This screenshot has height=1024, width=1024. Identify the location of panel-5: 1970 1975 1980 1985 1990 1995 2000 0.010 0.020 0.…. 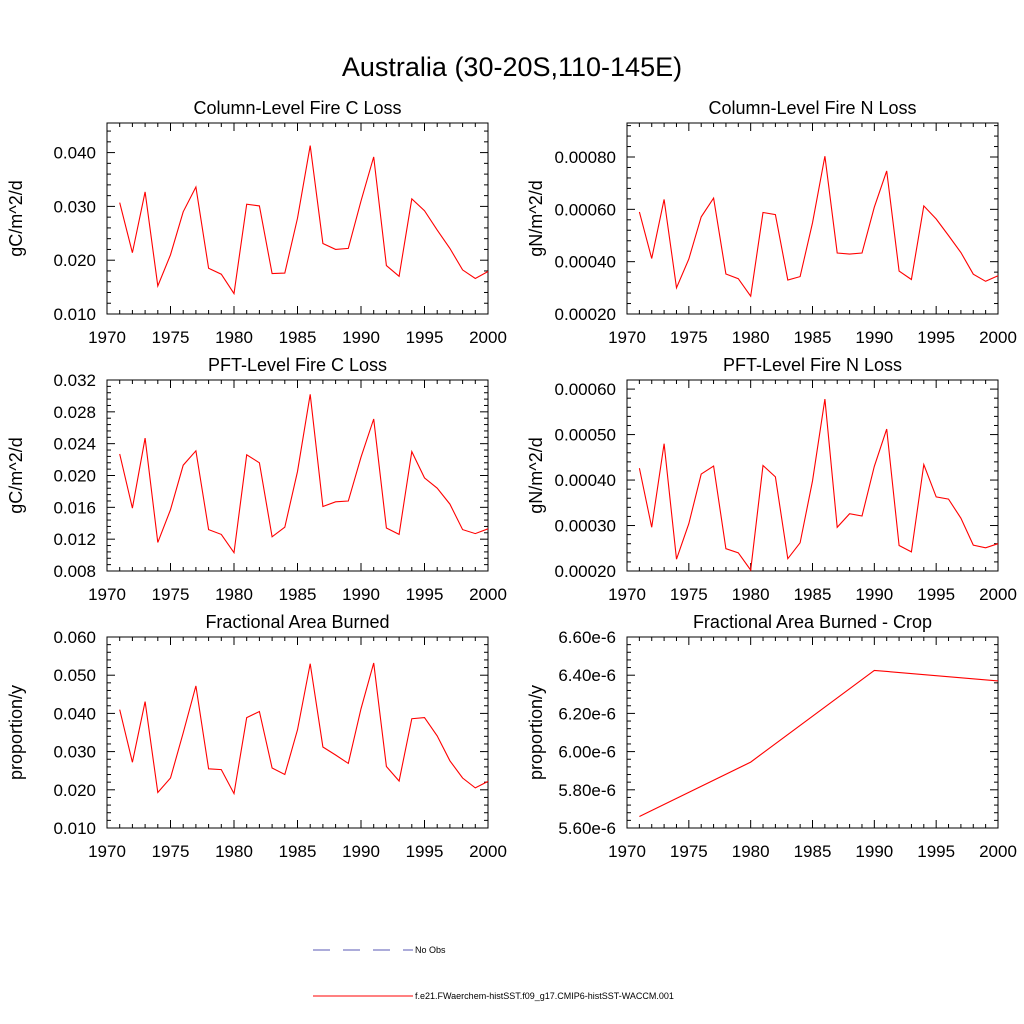
(256, 736).